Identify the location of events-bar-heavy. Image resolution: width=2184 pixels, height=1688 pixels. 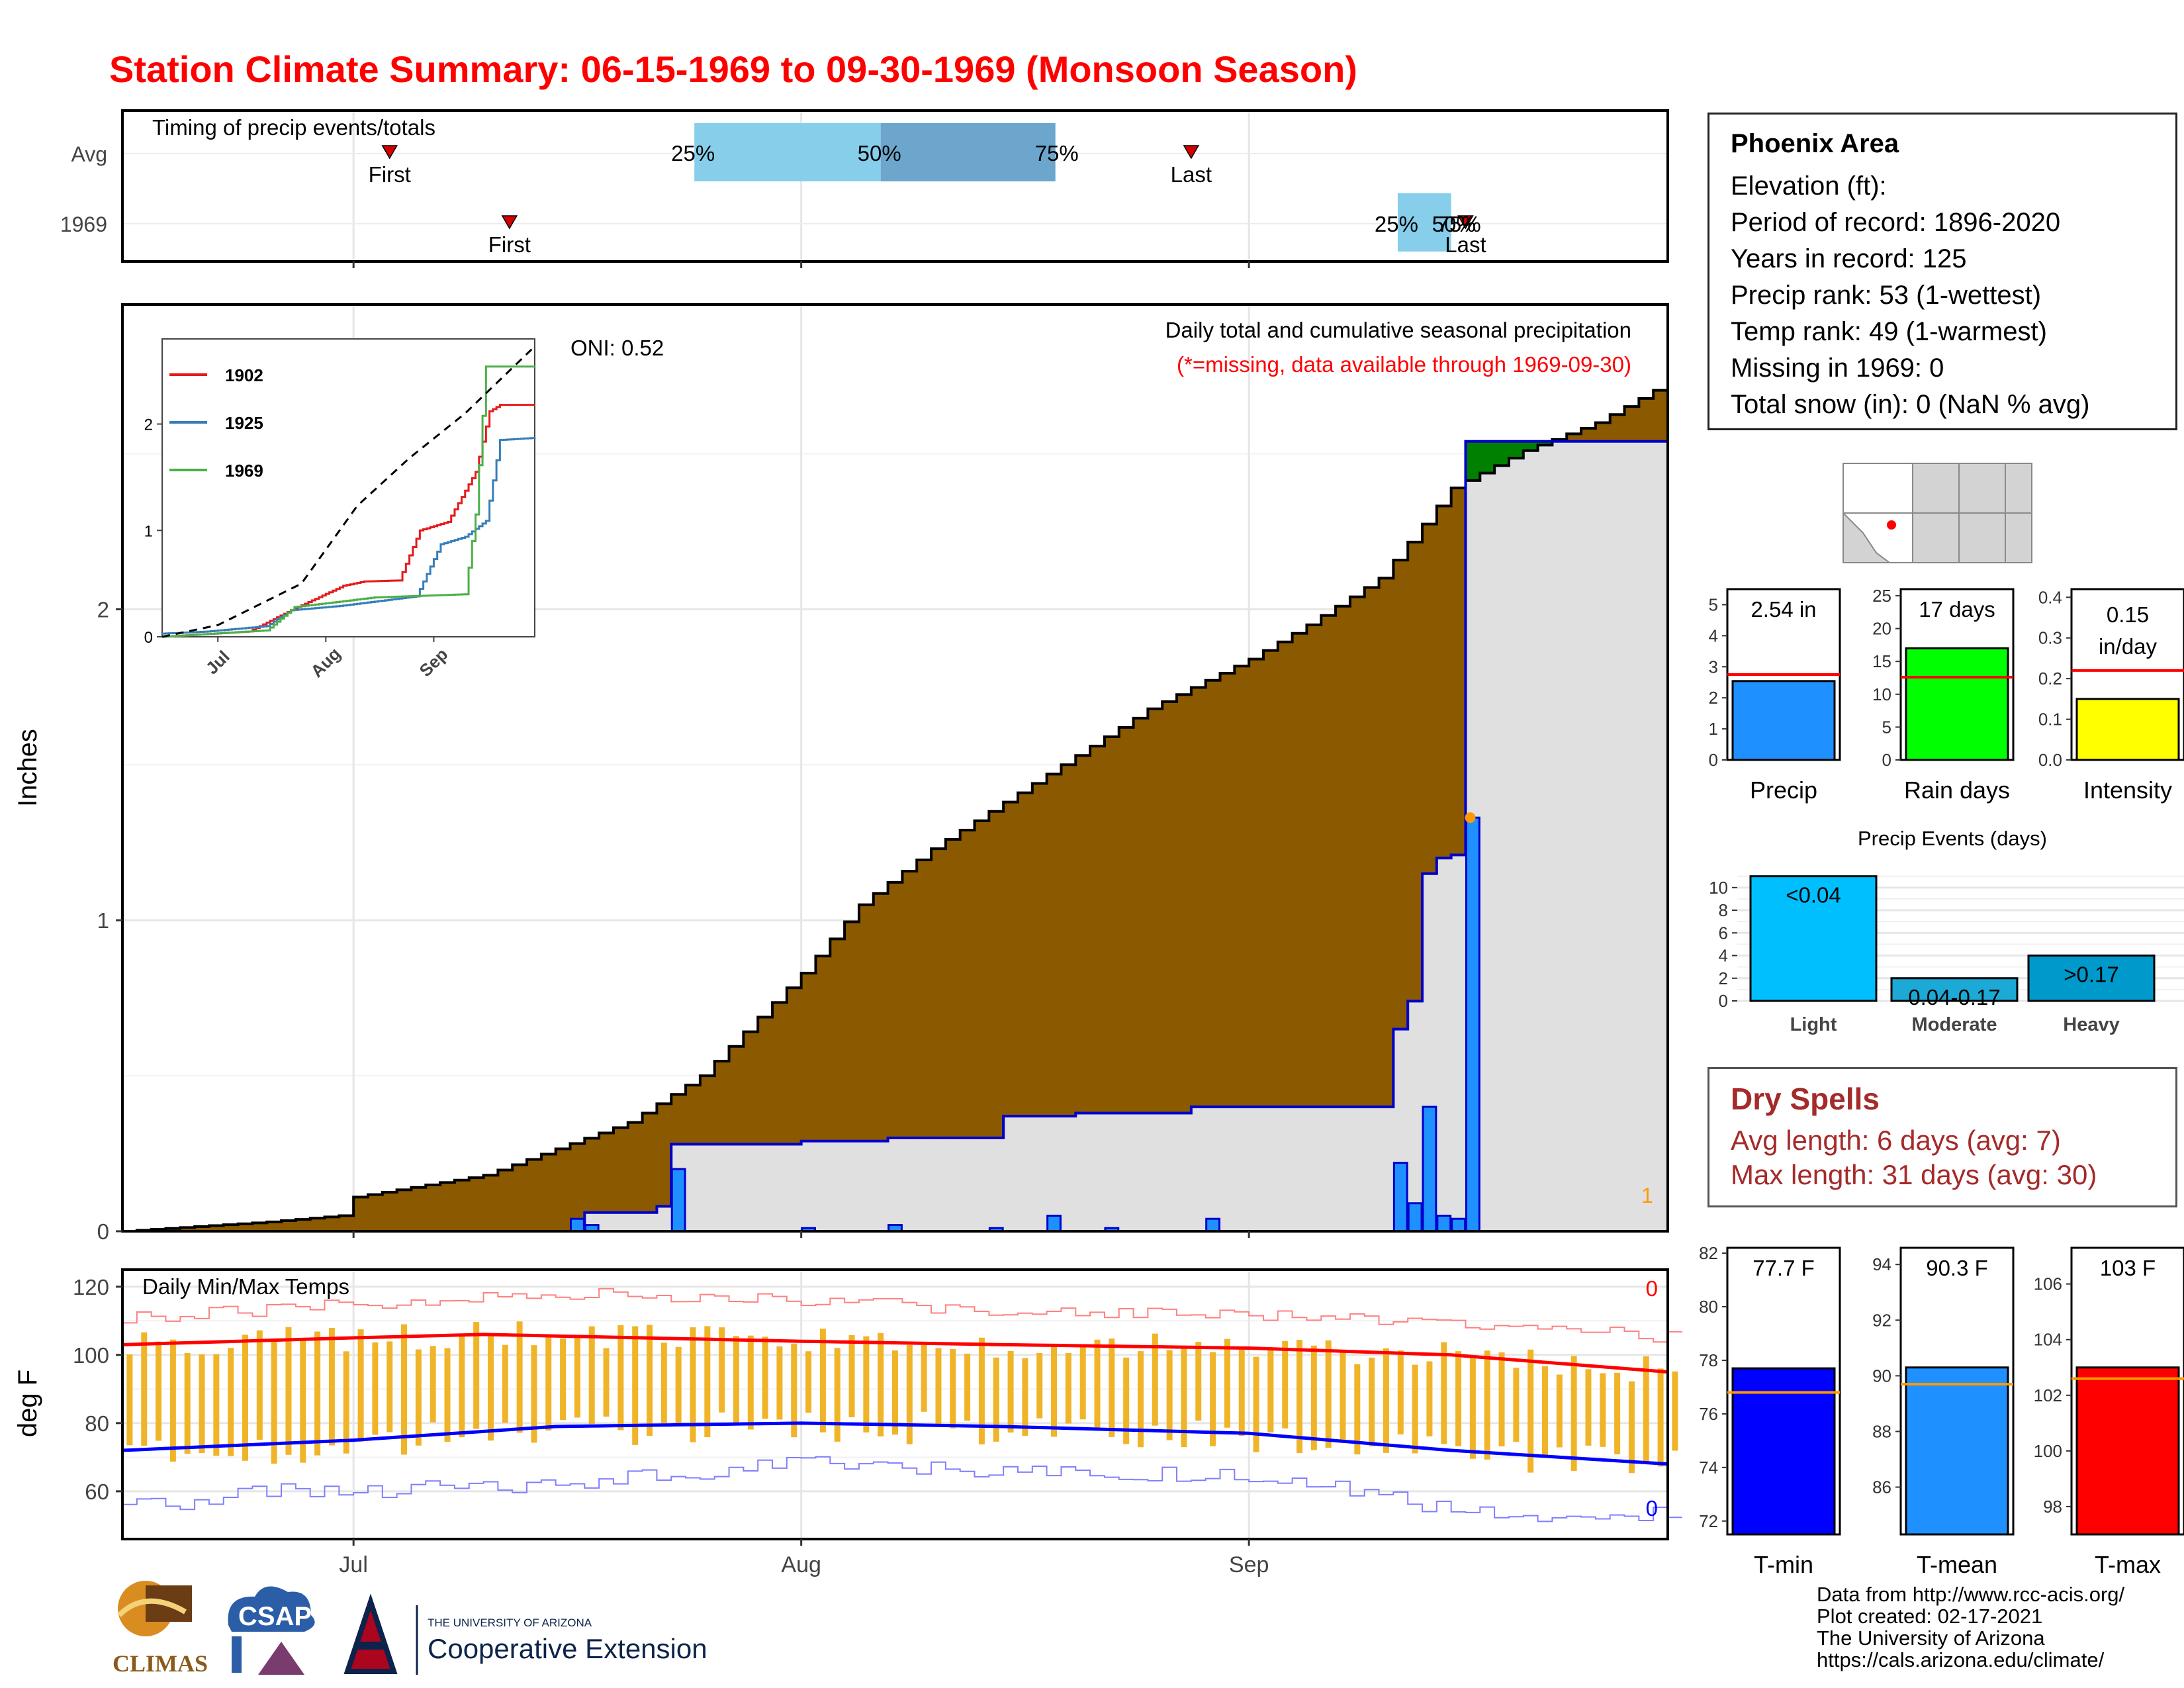
(2091, 978).